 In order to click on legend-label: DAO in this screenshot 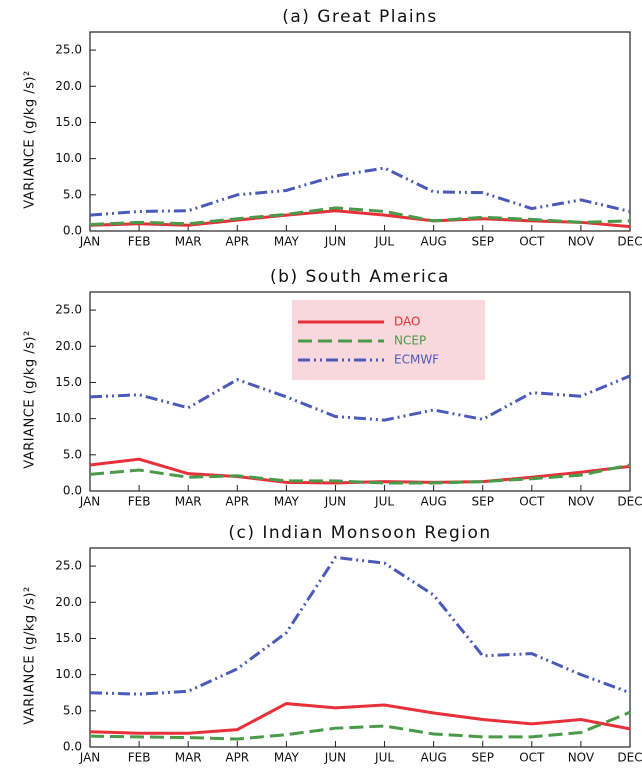, I will do `click(407, 322)`.